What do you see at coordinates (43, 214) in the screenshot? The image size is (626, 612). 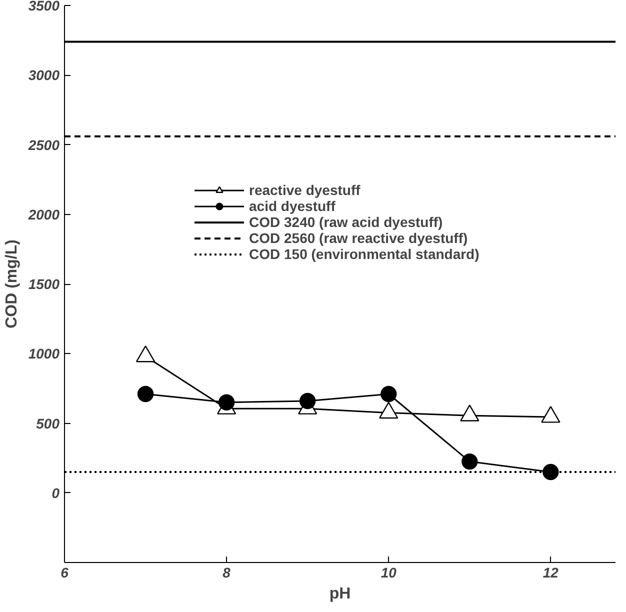 I see `y-tick-label: 2000` at bounding box center [43, 214].